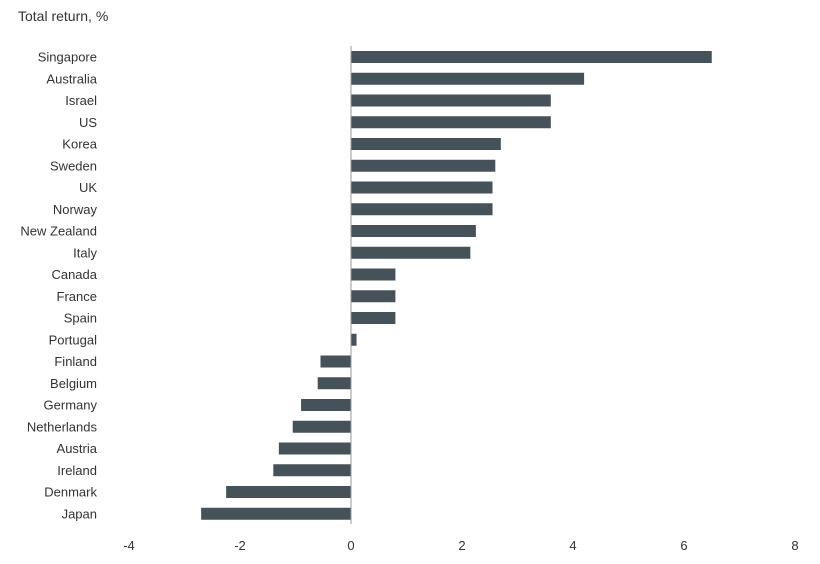  Describe the element at coordinates (79, 144) in the screenshot. I see `category-label-korea: Korea` at that location.